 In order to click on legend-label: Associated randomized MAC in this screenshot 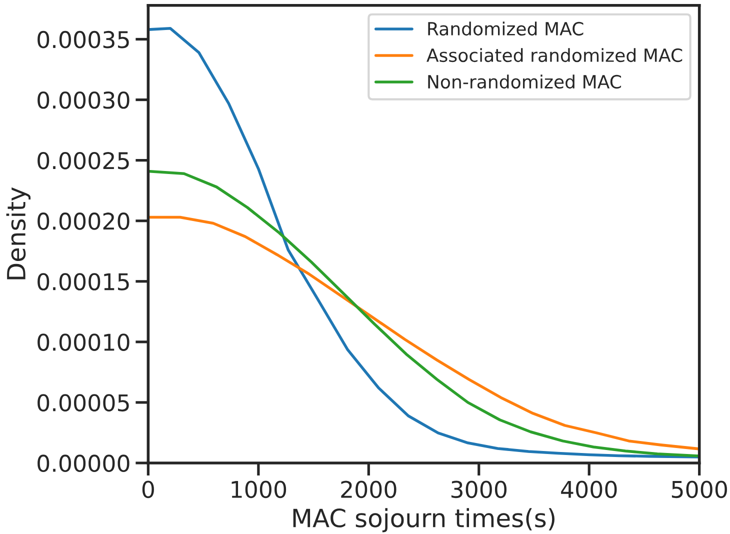, I will do `click(554, 55)`.